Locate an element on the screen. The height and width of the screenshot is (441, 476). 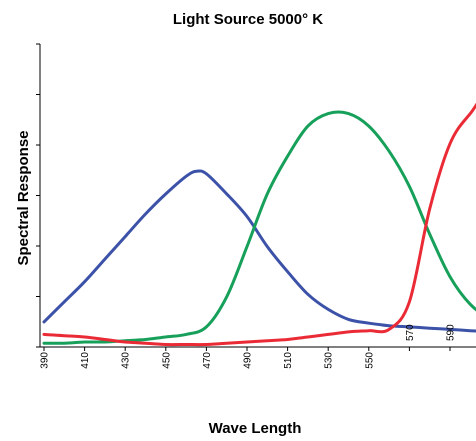
x-tick-label: 450 is located at coordinates (166, 360).